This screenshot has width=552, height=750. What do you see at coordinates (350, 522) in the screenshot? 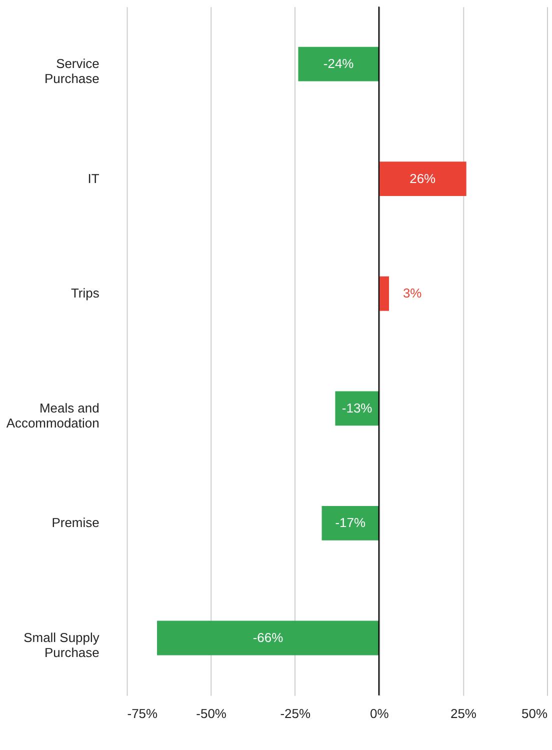
I see `data-label: -17%` at bounding box center [350, 522].